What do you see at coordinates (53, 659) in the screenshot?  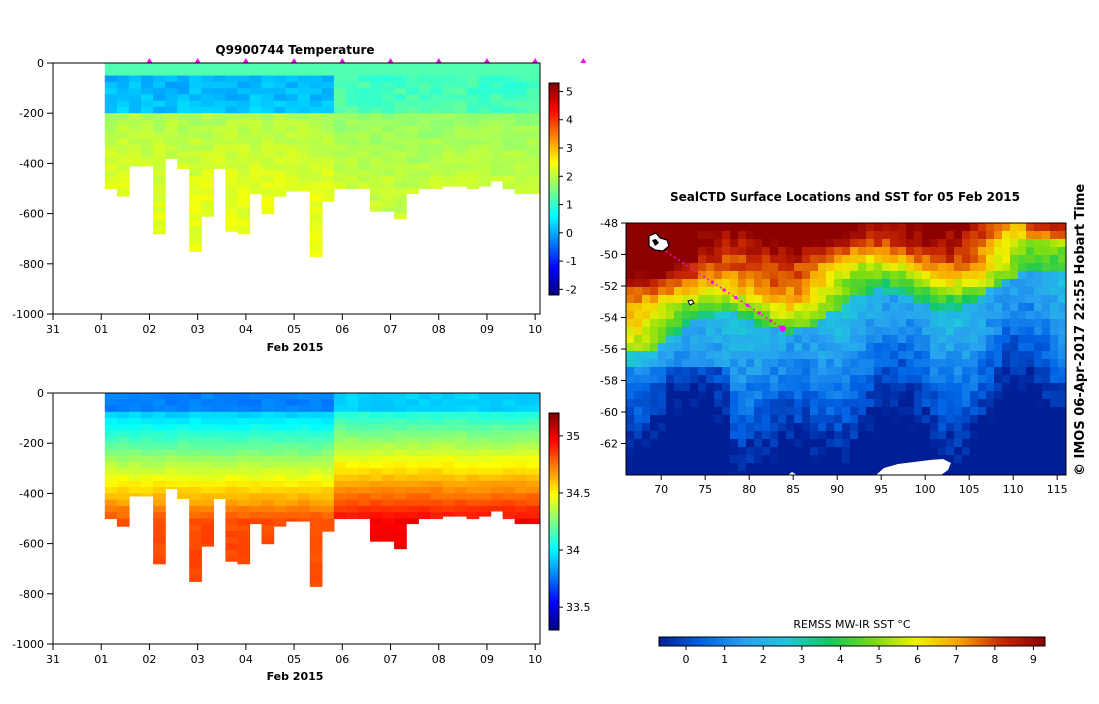 I see `x-tick-label: 31` at bounding box center [53, 659].